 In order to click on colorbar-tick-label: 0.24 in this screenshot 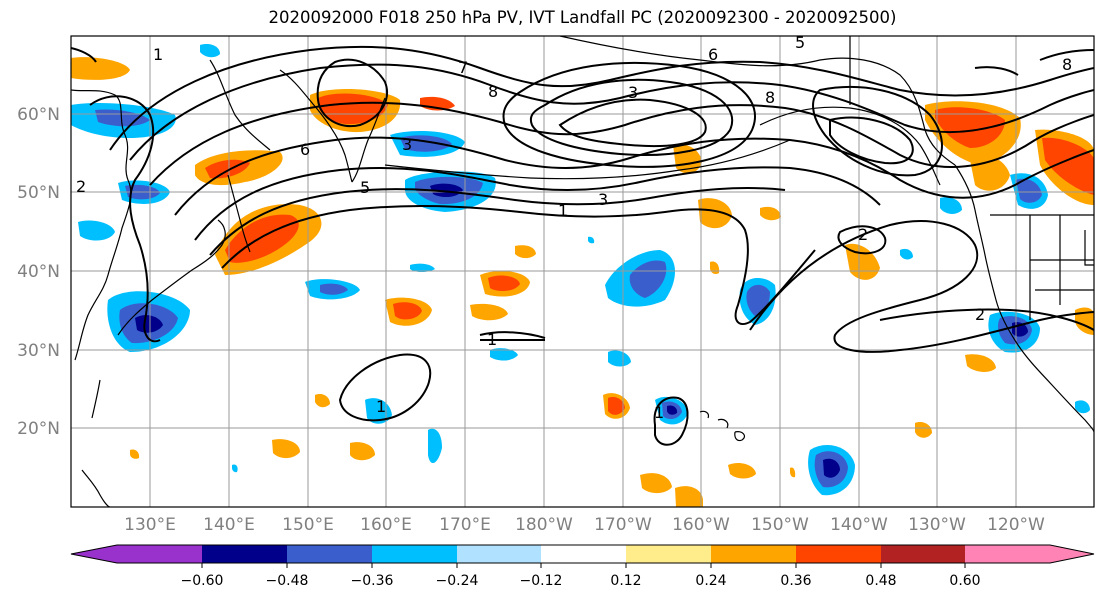, I will do `click(710, 581)`.